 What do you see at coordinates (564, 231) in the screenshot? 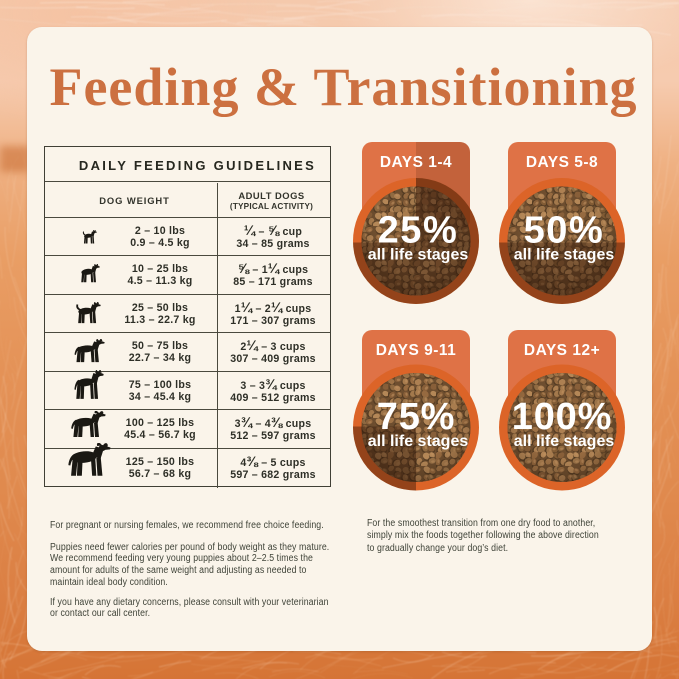
I see `svg-text: 50%` at bounding box center [564, 231].